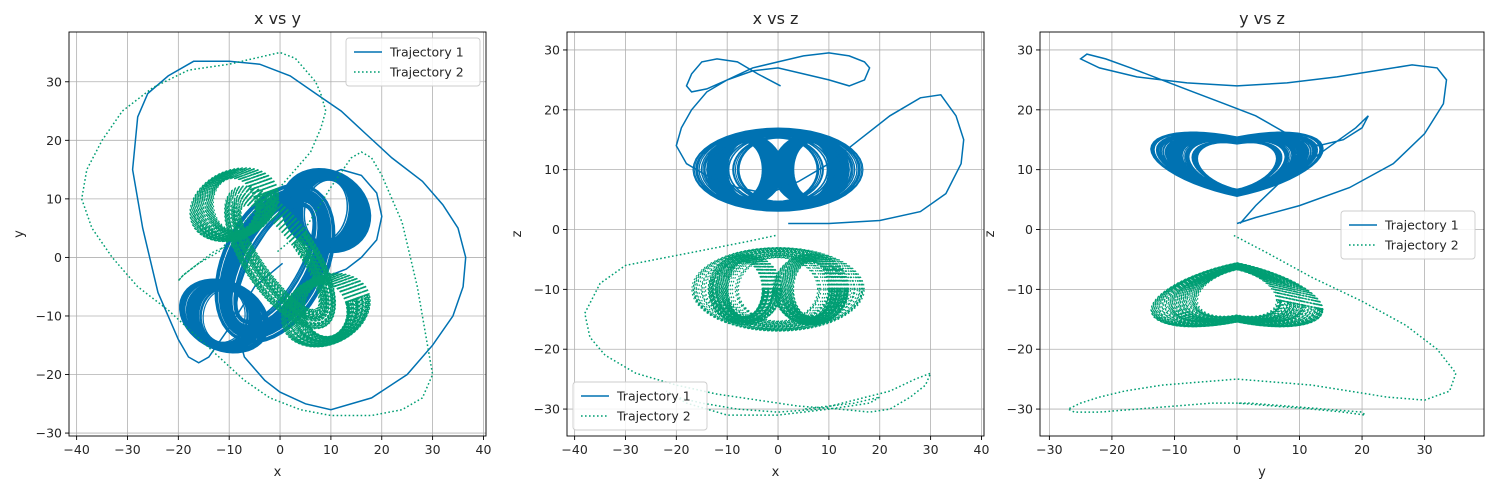 The image size is (1489, 490). What do you see at coordinates (776, 18) in the screenshot?
I see `chart-title: x vs z` at bounding box center [776, 18].